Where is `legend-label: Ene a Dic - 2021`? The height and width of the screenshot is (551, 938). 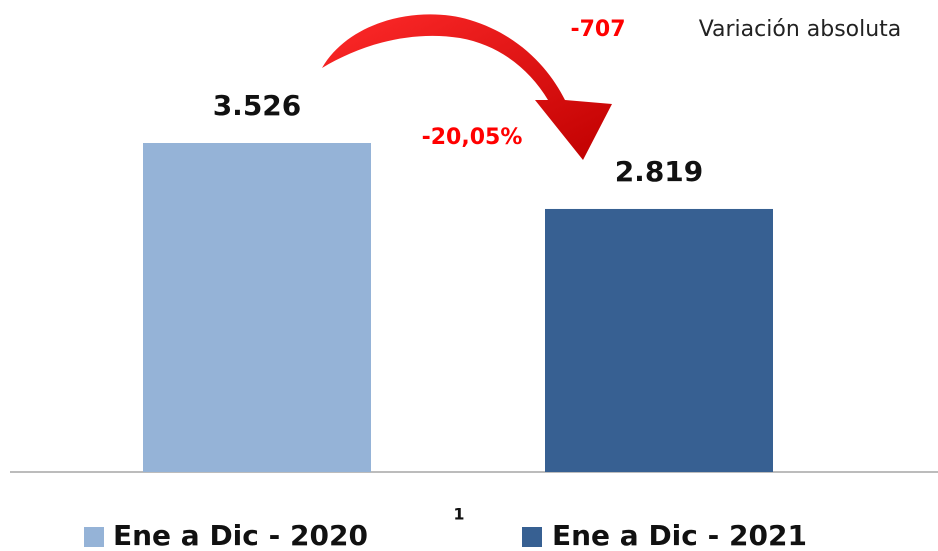
legend-label: Ene a Dic - 2021 is located at coordinates (679, 535).